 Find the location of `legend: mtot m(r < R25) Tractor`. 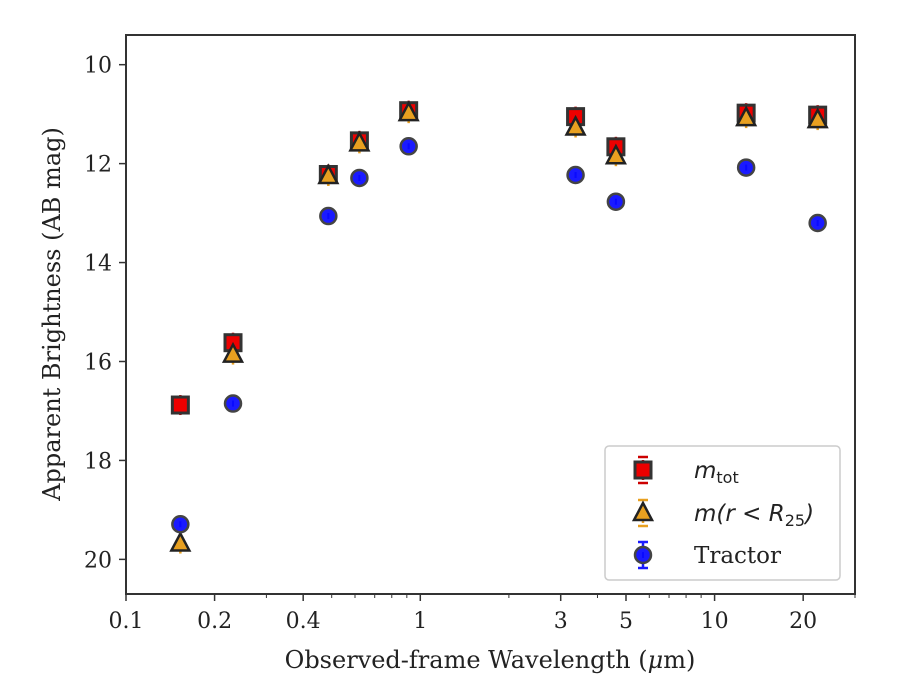

legend: mtot m(r < R25) Tractor is located at coordinates (722, 513).